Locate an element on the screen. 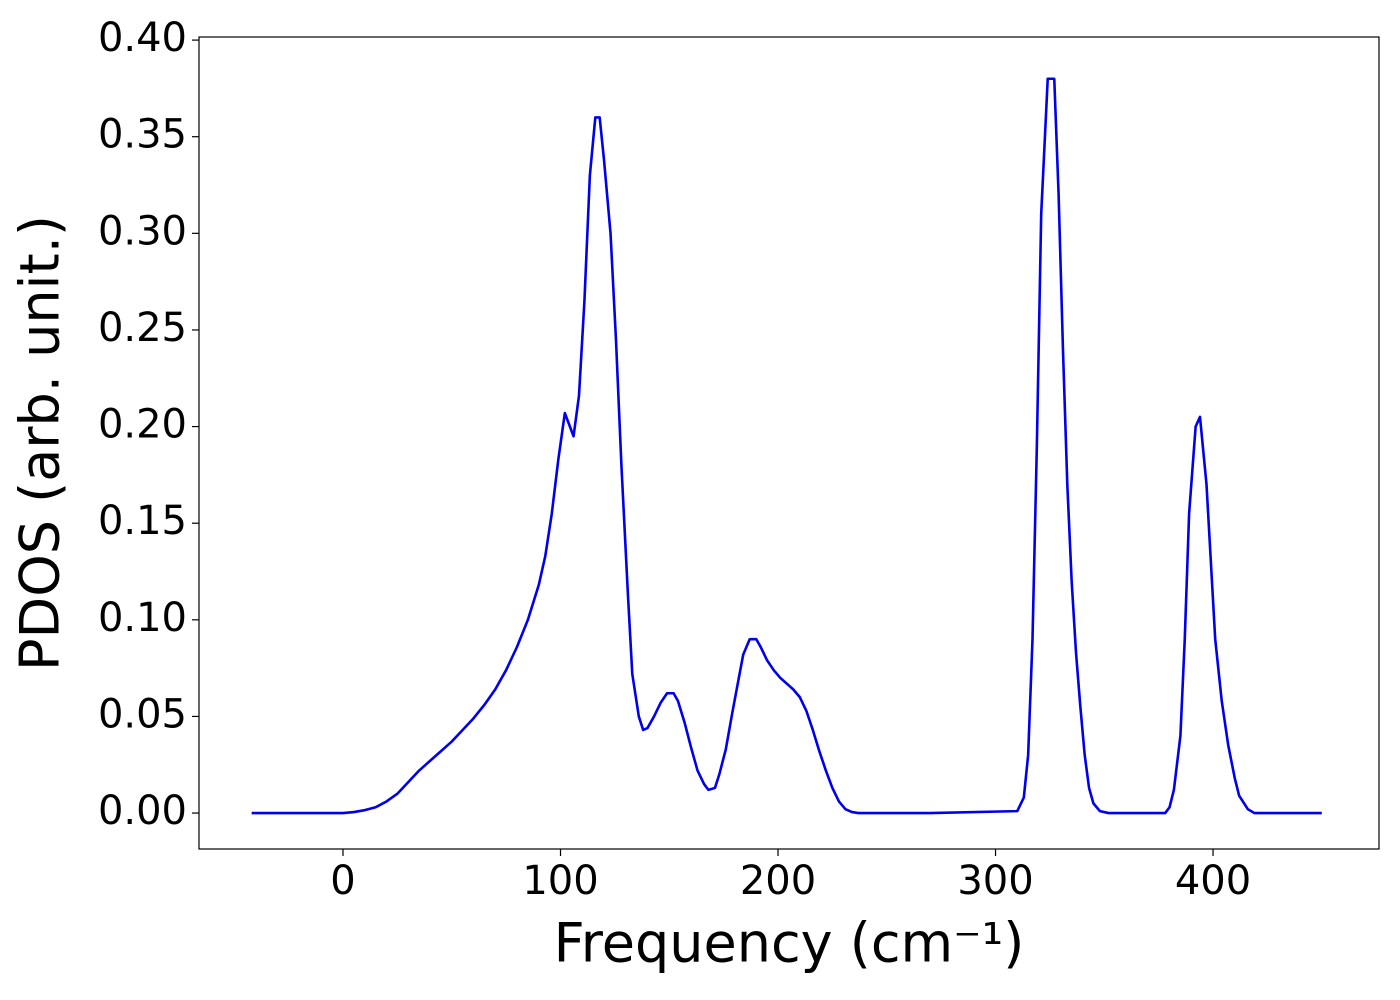  y-tick-label: 0.40 is located at coordinates (142, 38).